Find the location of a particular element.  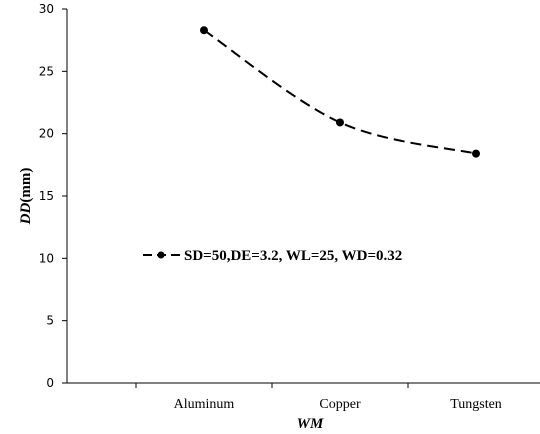

x-tick-label: Tungsten is located at coordinates (476, 404).